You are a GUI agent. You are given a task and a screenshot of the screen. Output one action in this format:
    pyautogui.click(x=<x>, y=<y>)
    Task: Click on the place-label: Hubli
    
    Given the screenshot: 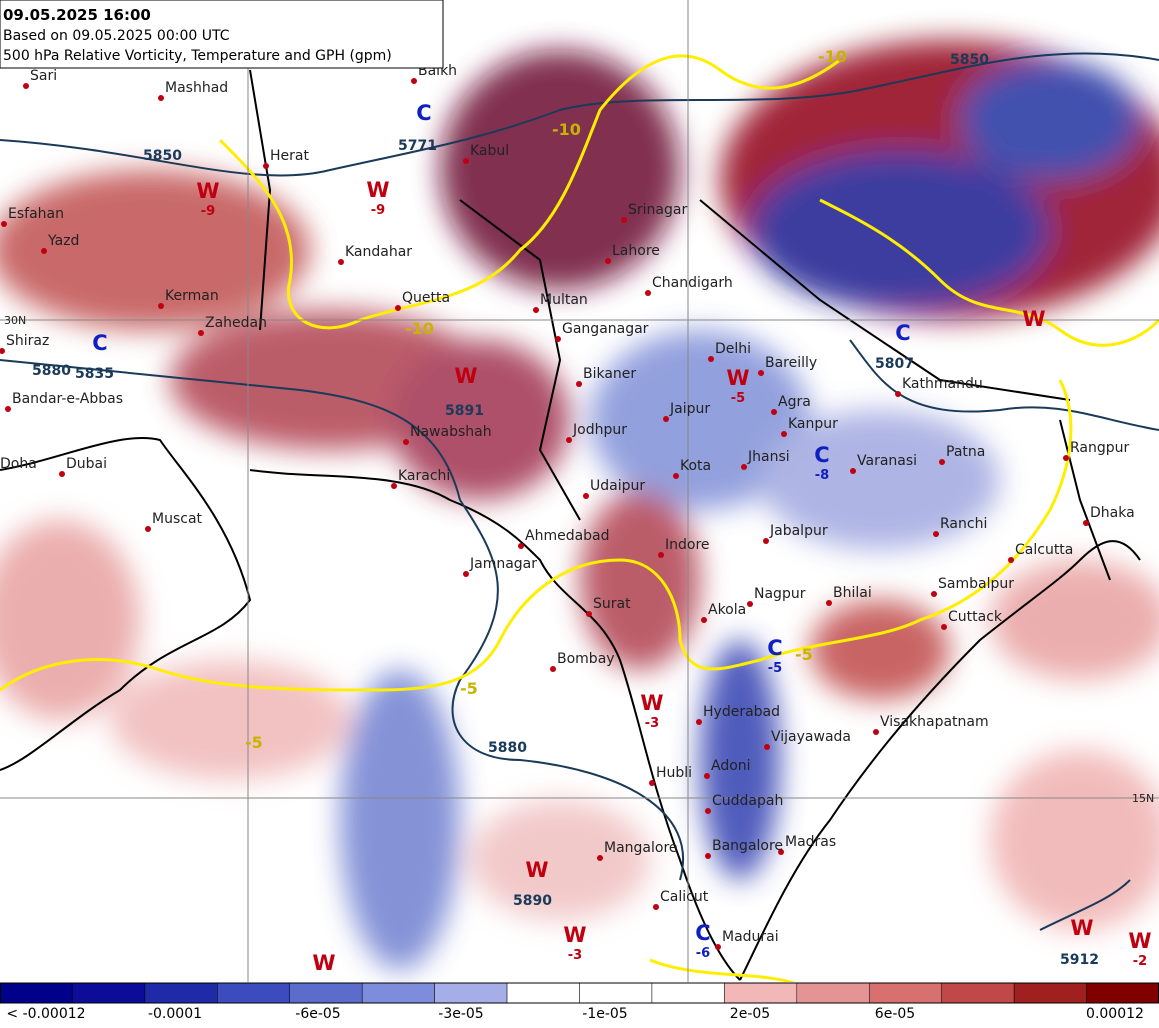 What is the action you would take?
    pyautogui.click(x=674, y=773)
    